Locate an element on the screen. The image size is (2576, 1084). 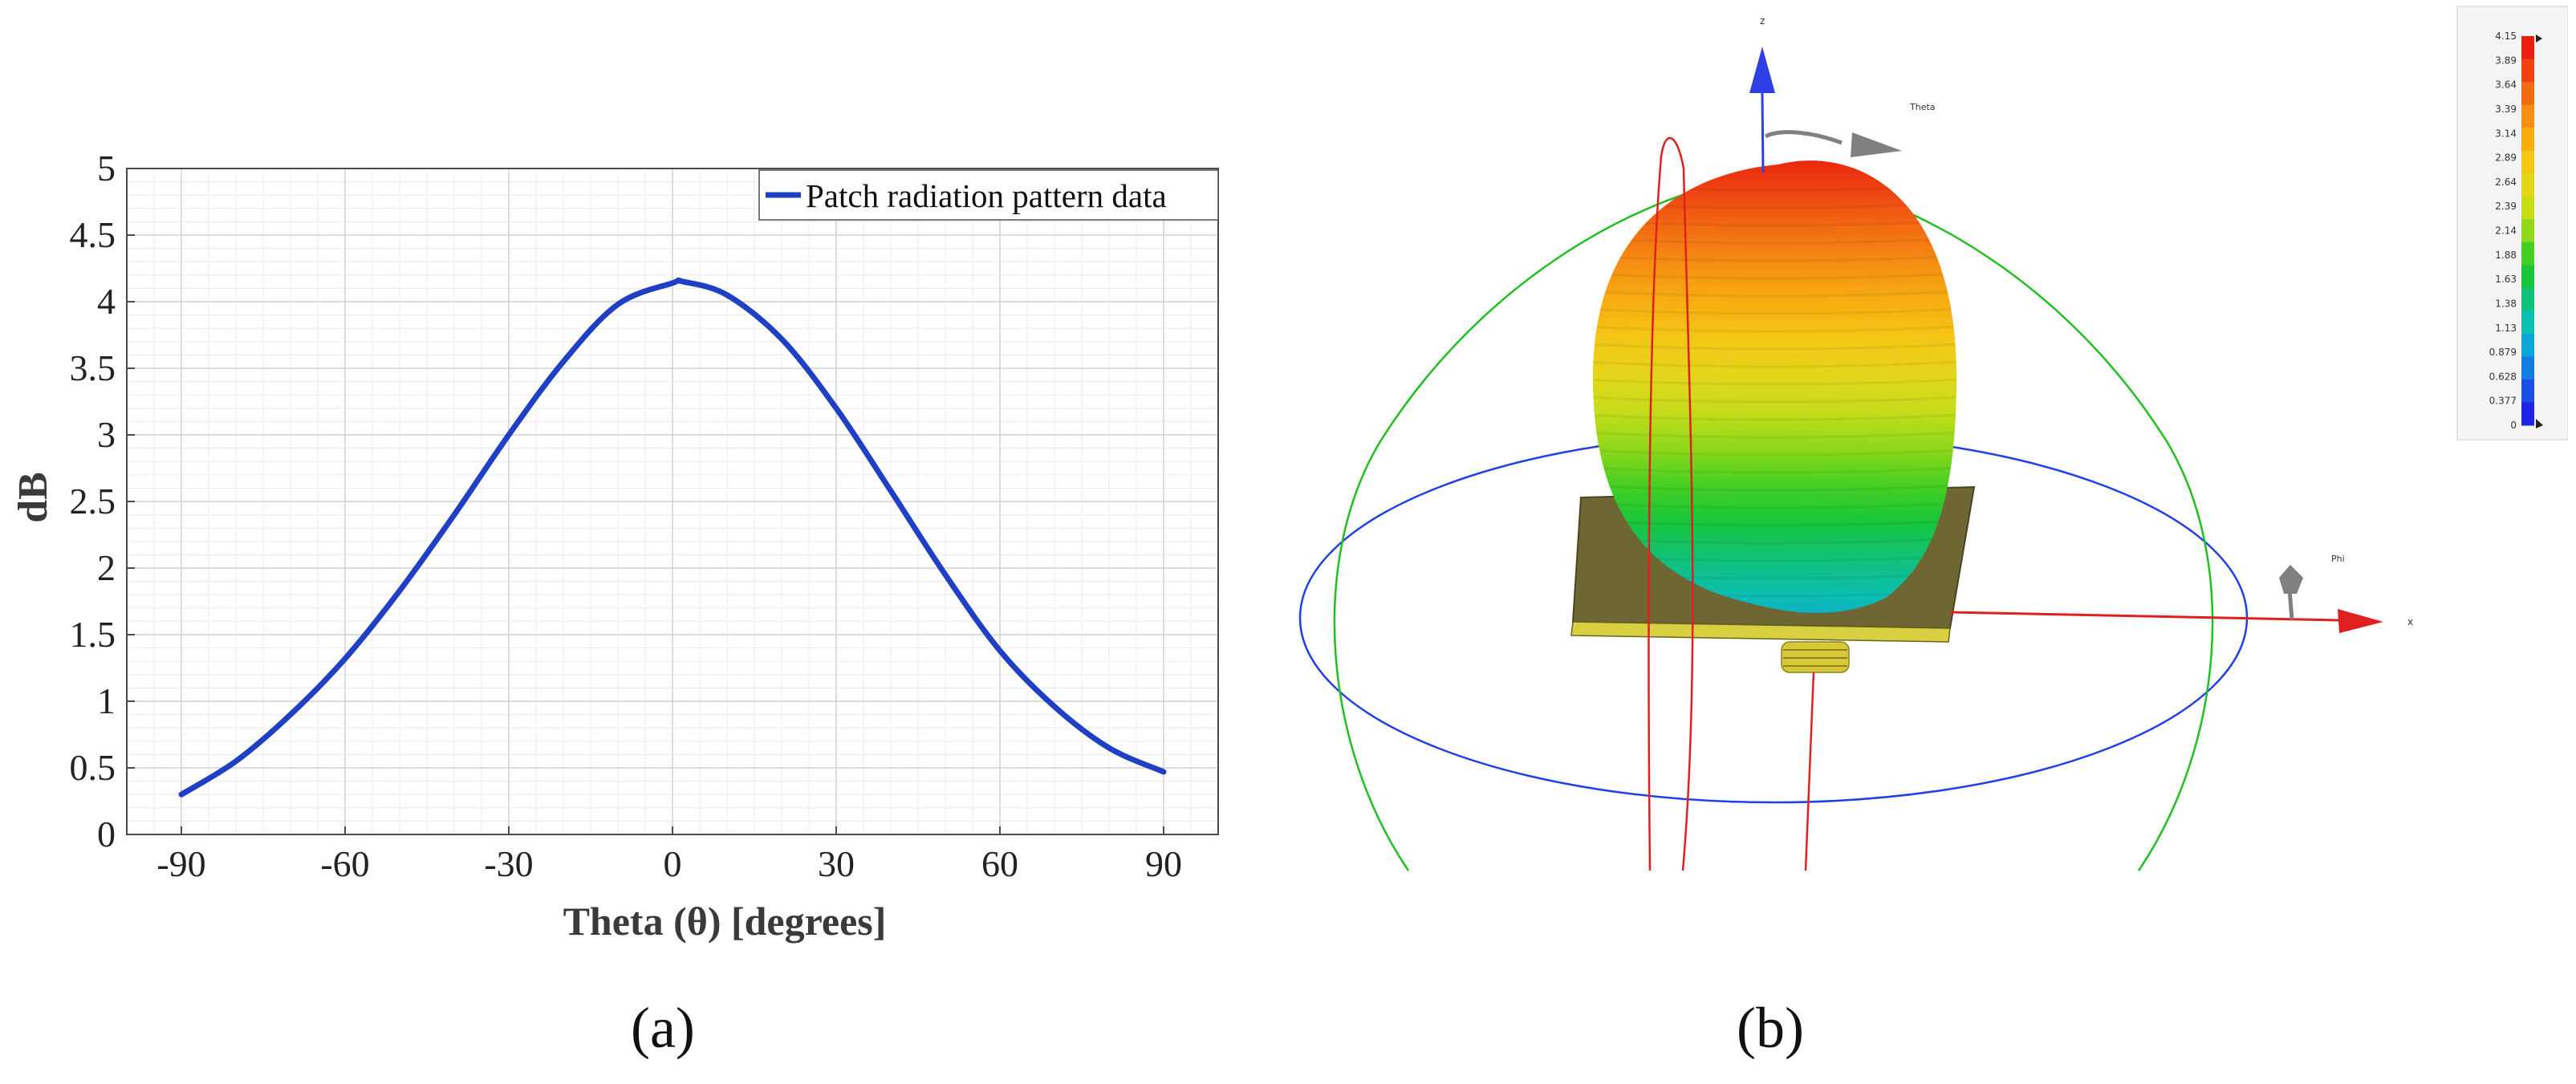
legend-label: Patch radiation pattern data is located at coordinates (987, 195).